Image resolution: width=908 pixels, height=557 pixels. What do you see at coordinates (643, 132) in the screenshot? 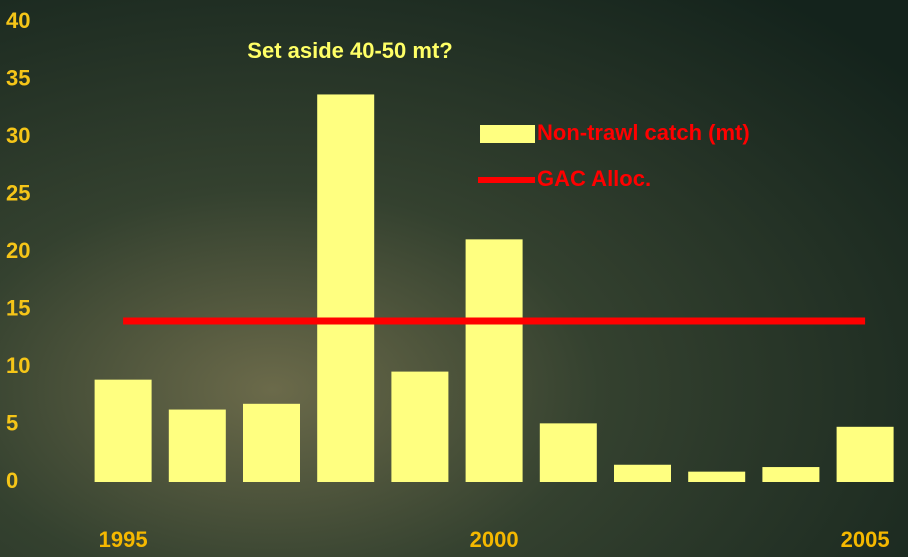
I see `legend-label: Non-trawl catch (mt)` at bounding box center [643, 132].